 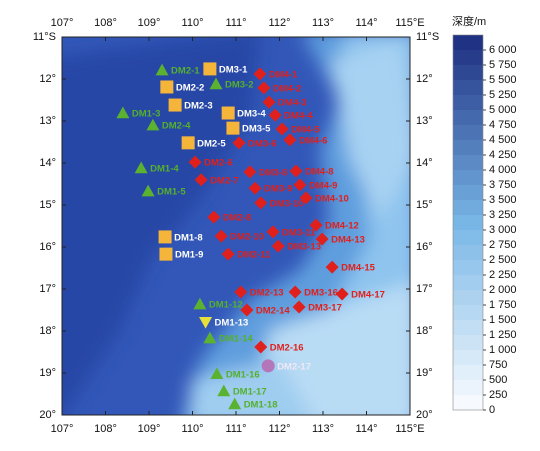 I want to click on colorbar-tick-label: 2 250, so click(x=503, y=275).